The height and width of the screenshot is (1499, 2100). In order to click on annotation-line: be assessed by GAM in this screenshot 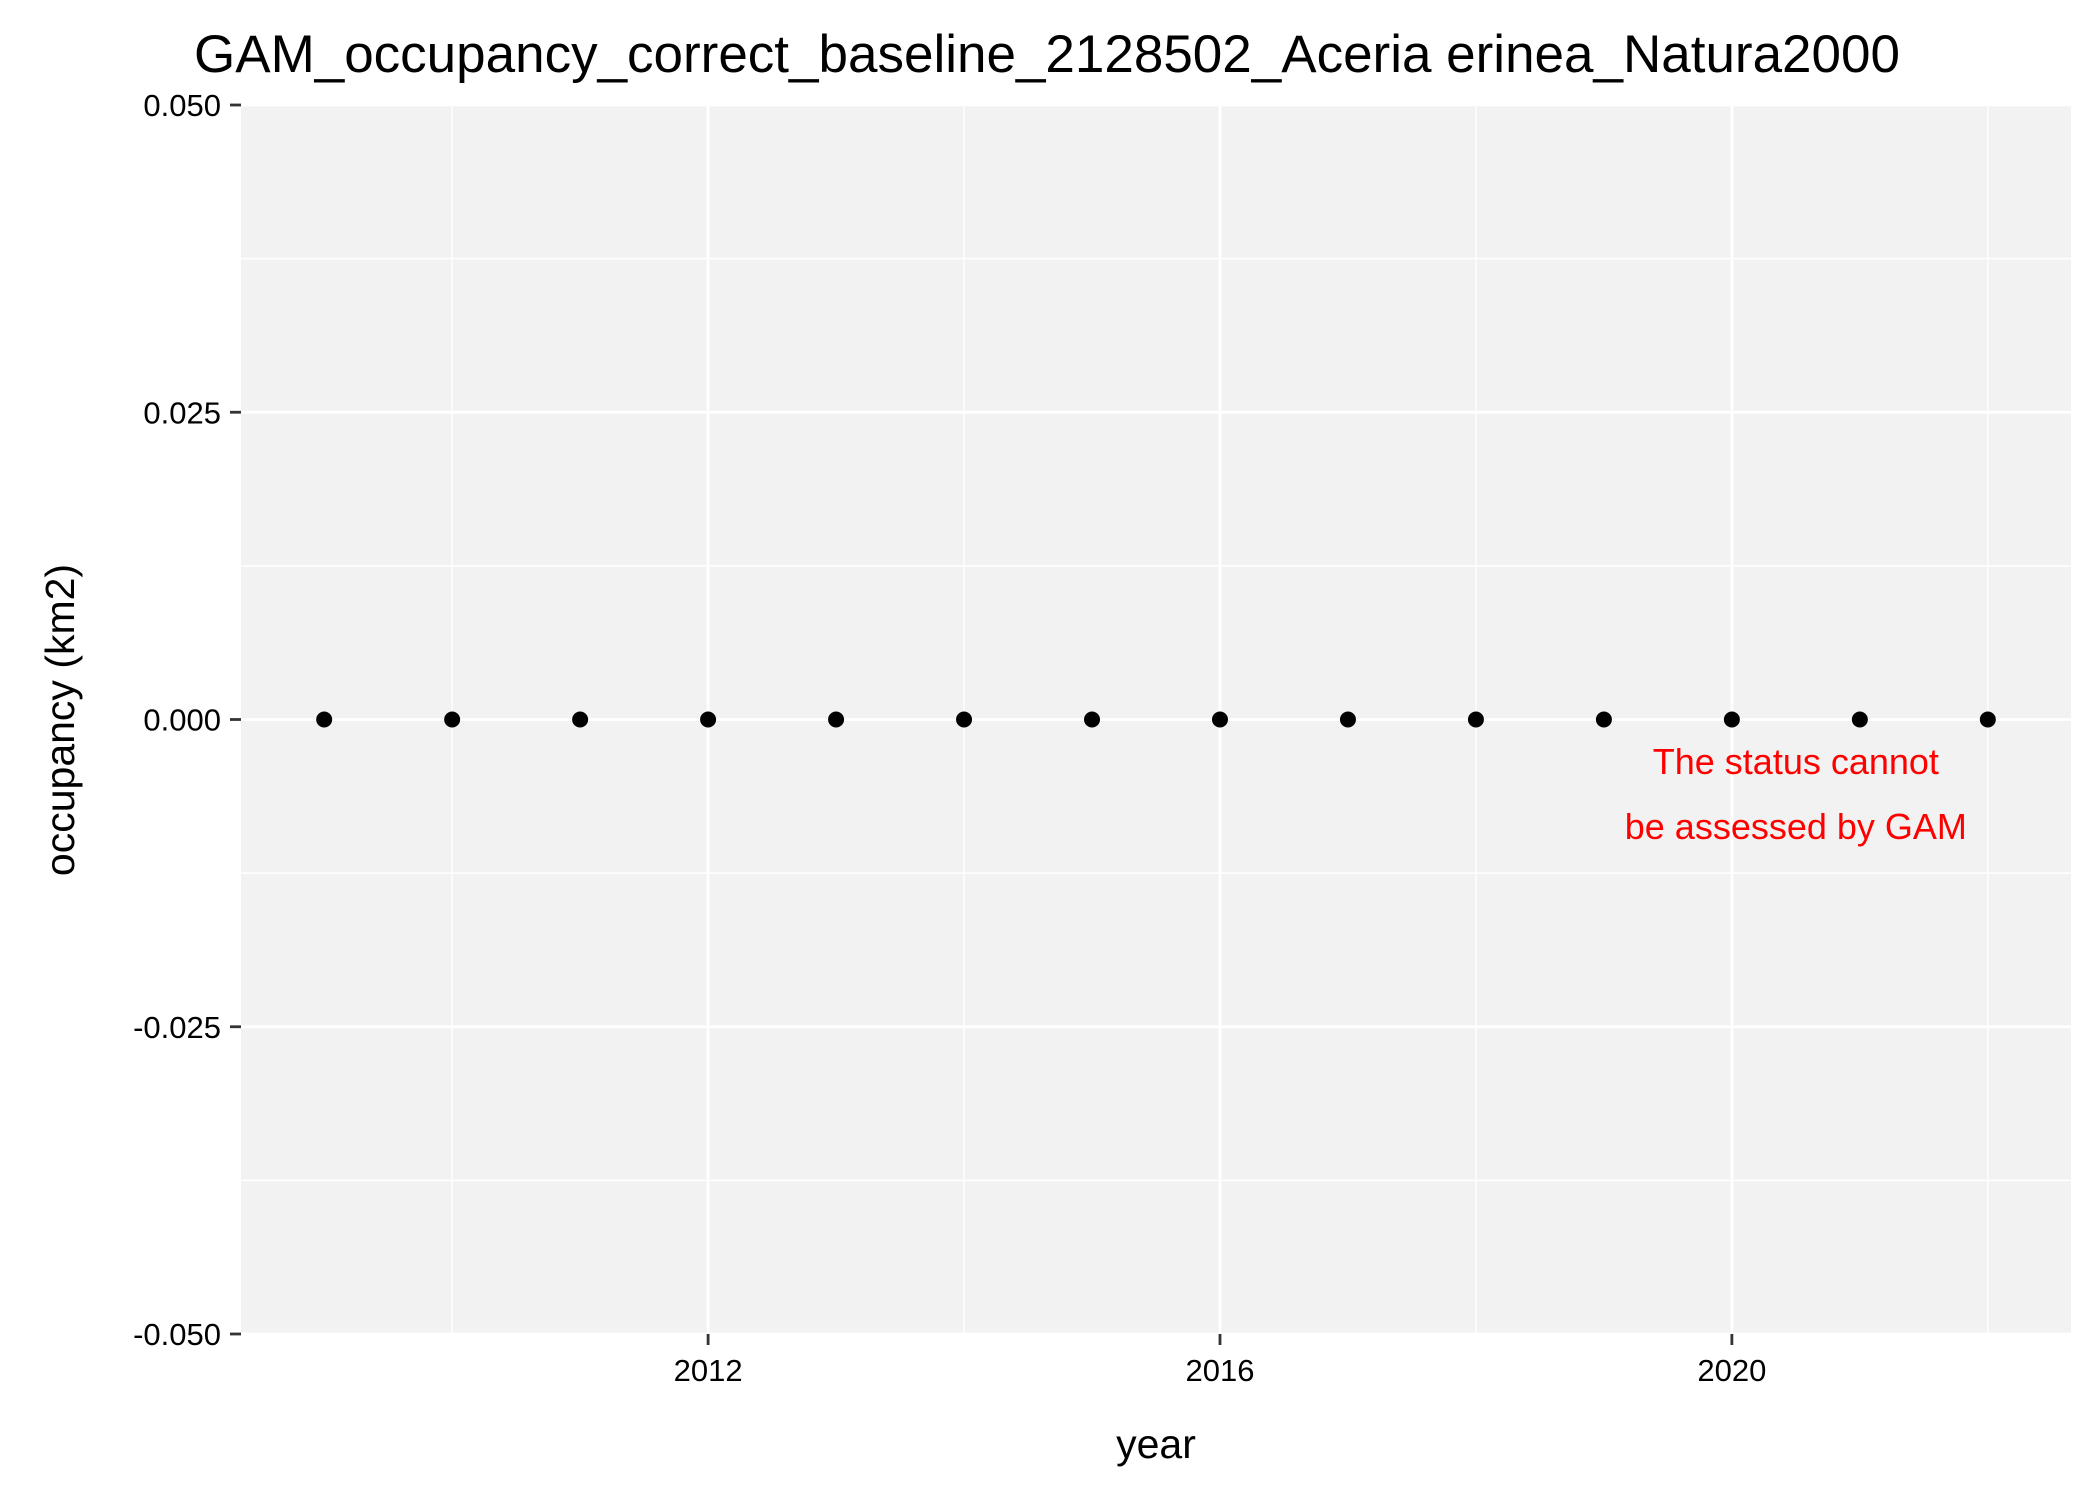, I will do `click(1796, 826)`.